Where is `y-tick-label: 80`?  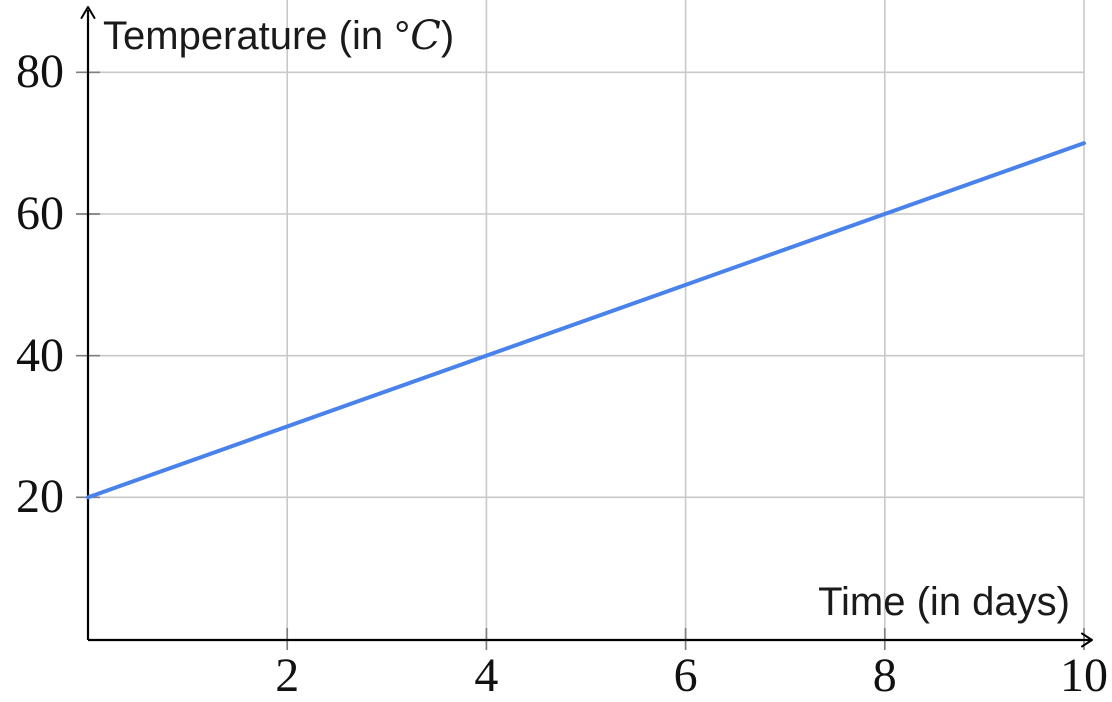
y-tick-label: 80 is located at coordinates (40, 72).